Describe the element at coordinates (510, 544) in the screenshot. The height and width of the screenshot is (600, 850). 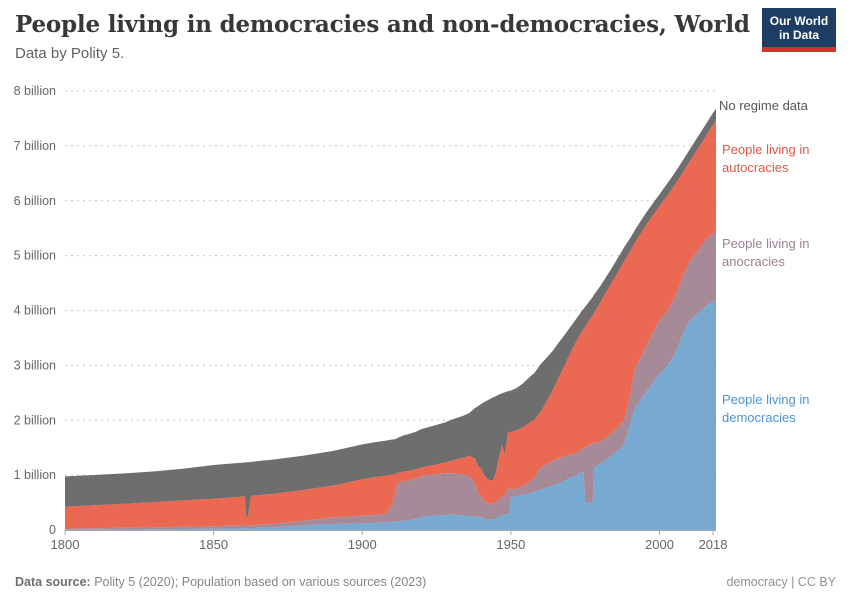
I see `svg-text: 1950` at that location.